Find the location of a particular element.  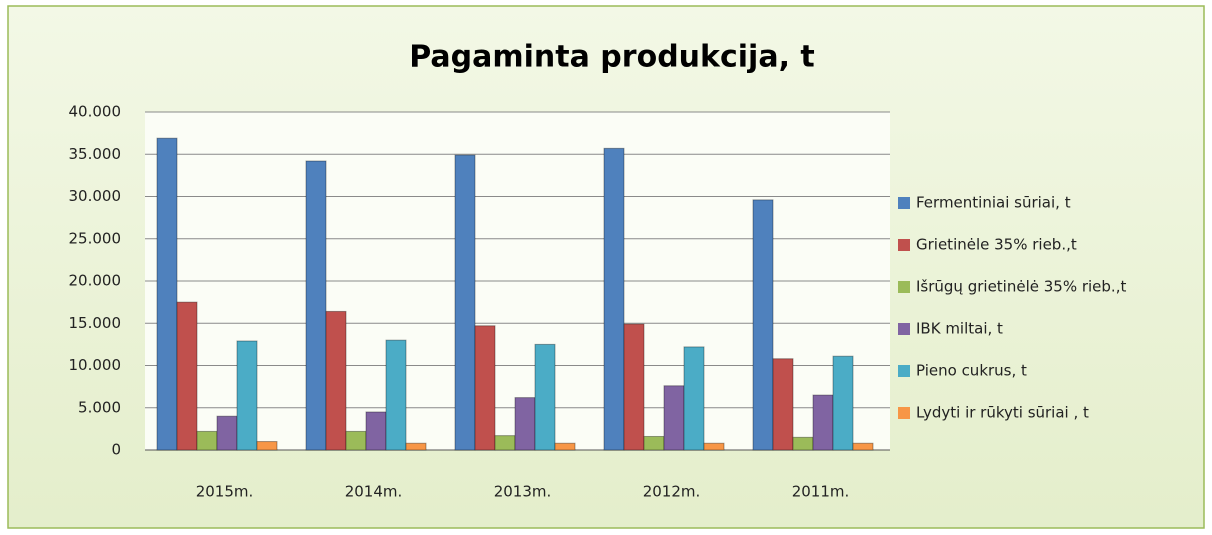

chart-title: Pagaminta produkcija, t is located at coordinates (612, 57).